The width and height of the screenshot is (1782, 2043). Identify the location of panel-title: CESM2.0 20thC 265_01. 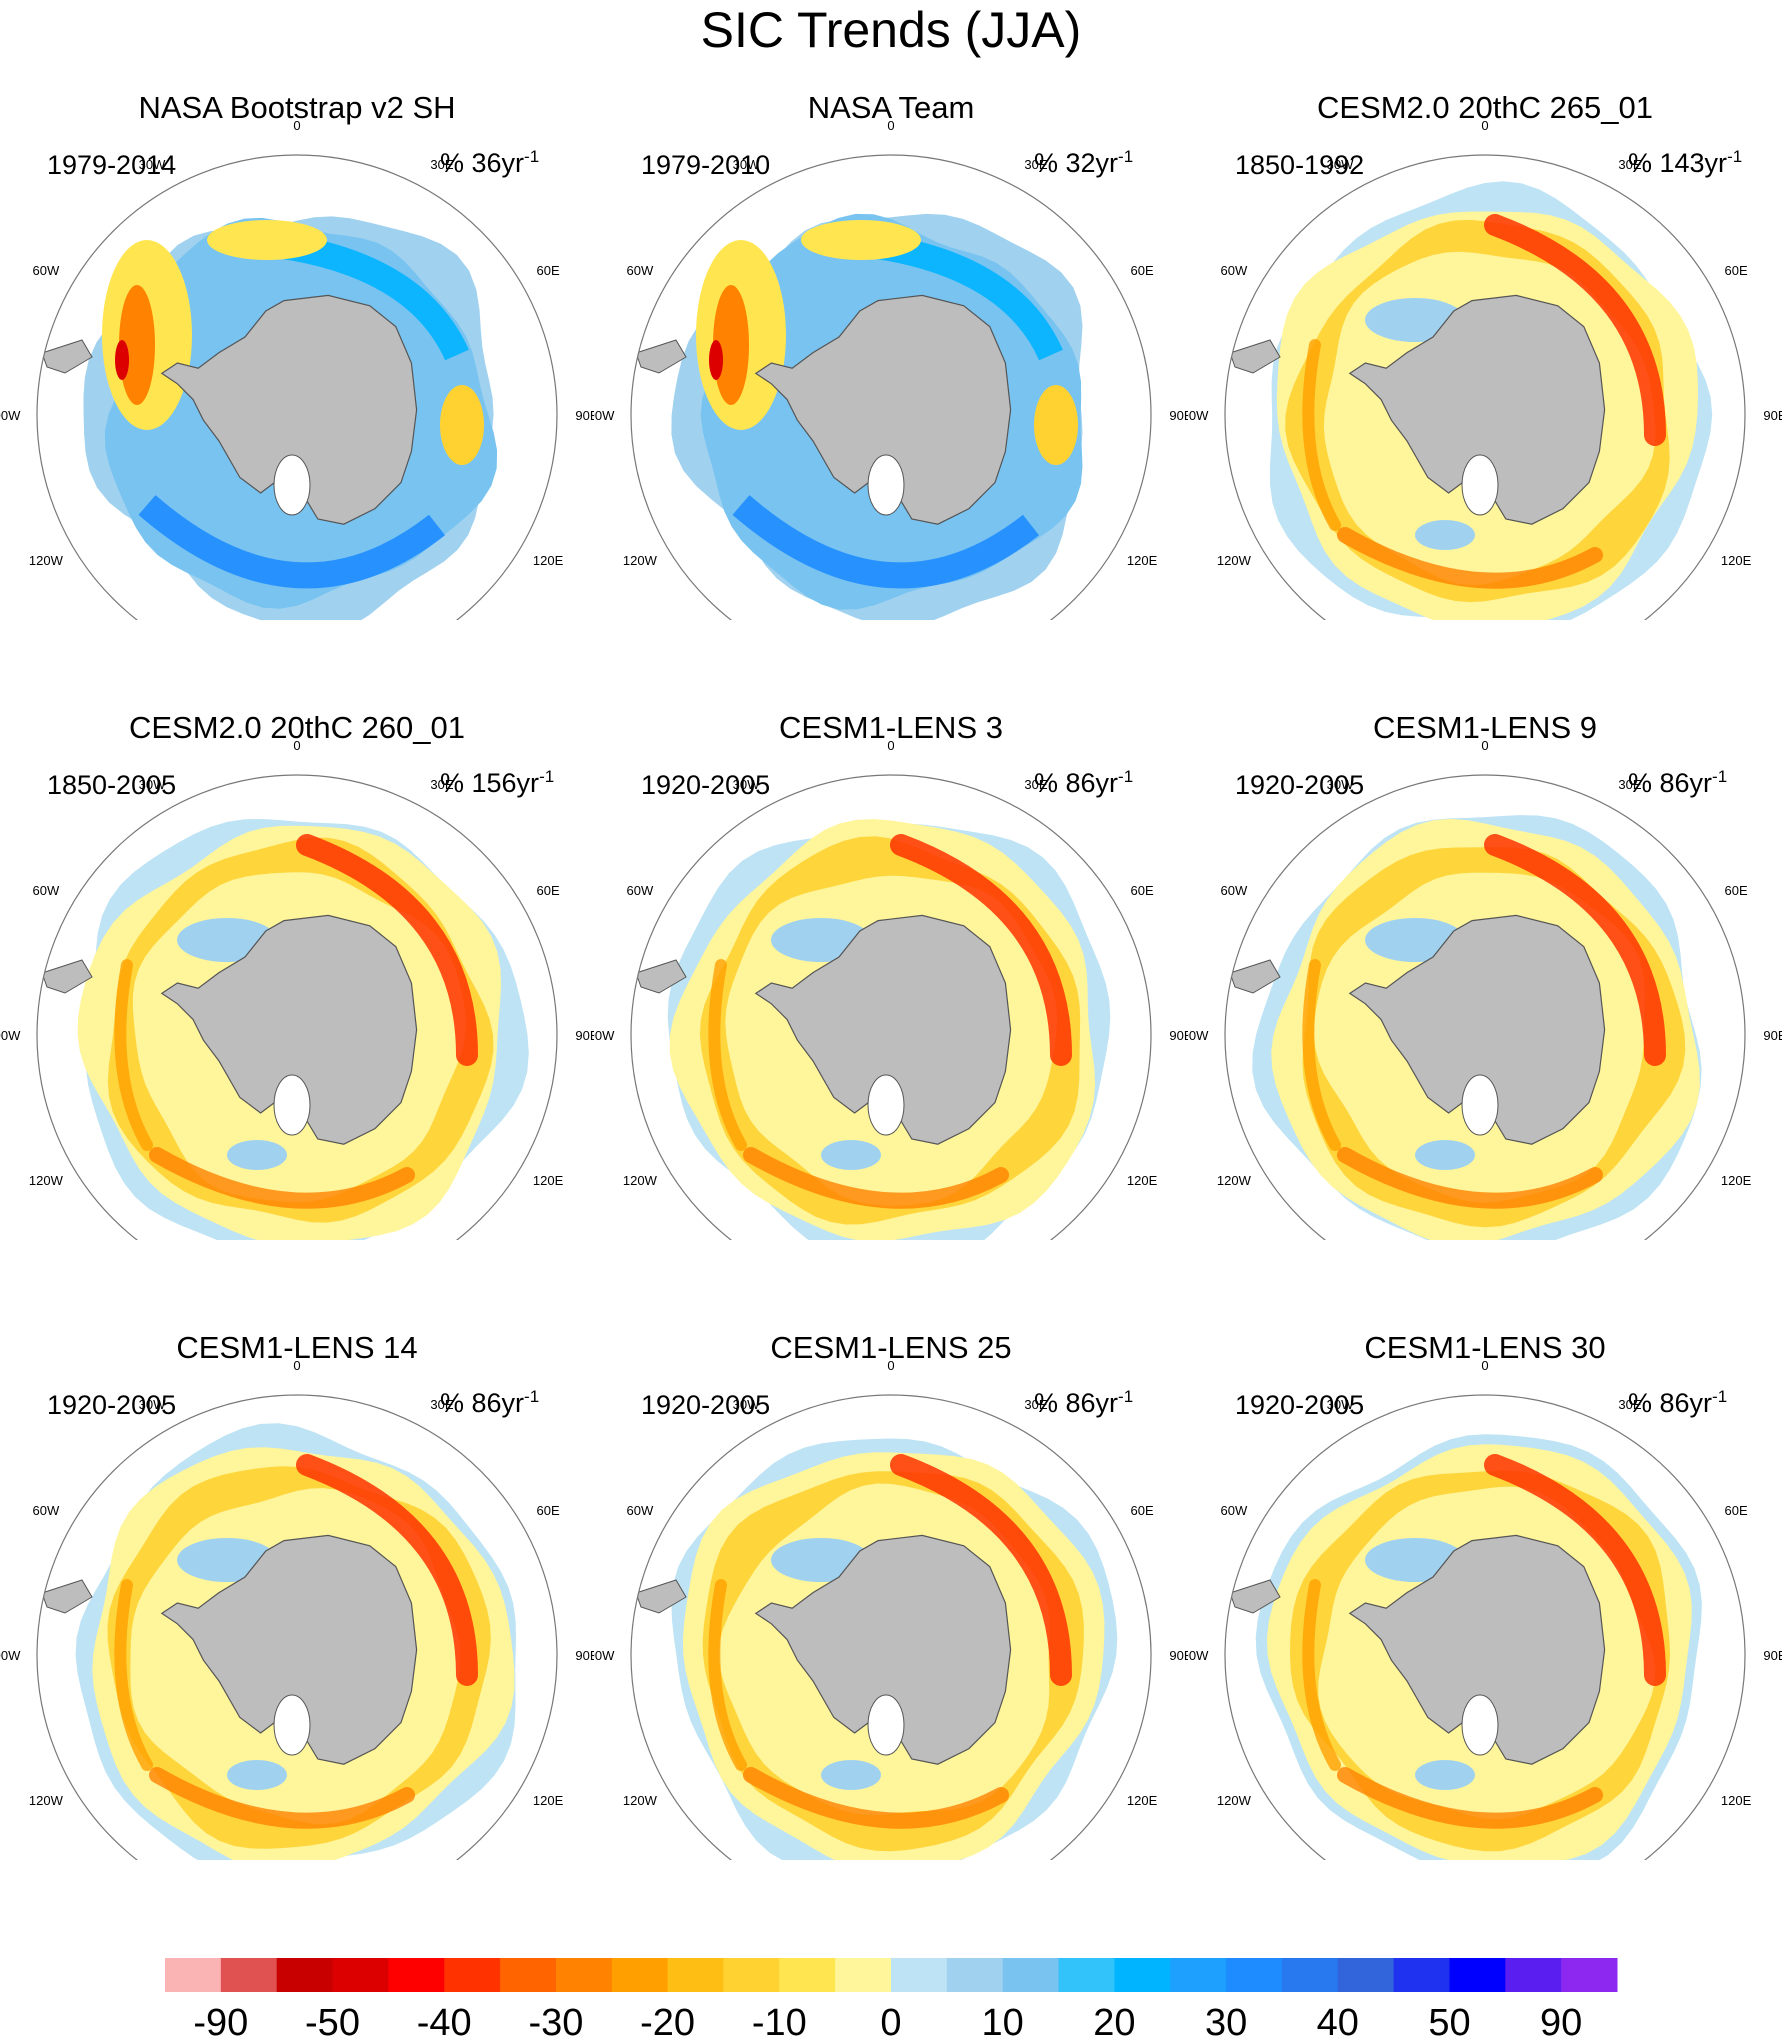
(1485, 107).